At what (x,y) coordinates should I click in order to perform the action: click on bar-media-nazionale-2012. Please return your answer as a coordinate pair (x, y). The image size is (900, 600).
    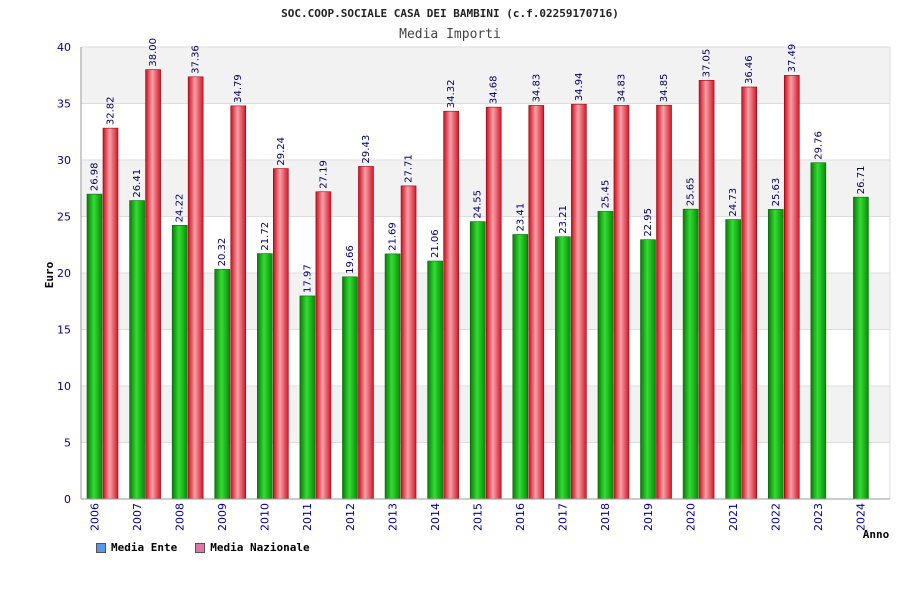
    Looking at the image, I should click on (366, 333).